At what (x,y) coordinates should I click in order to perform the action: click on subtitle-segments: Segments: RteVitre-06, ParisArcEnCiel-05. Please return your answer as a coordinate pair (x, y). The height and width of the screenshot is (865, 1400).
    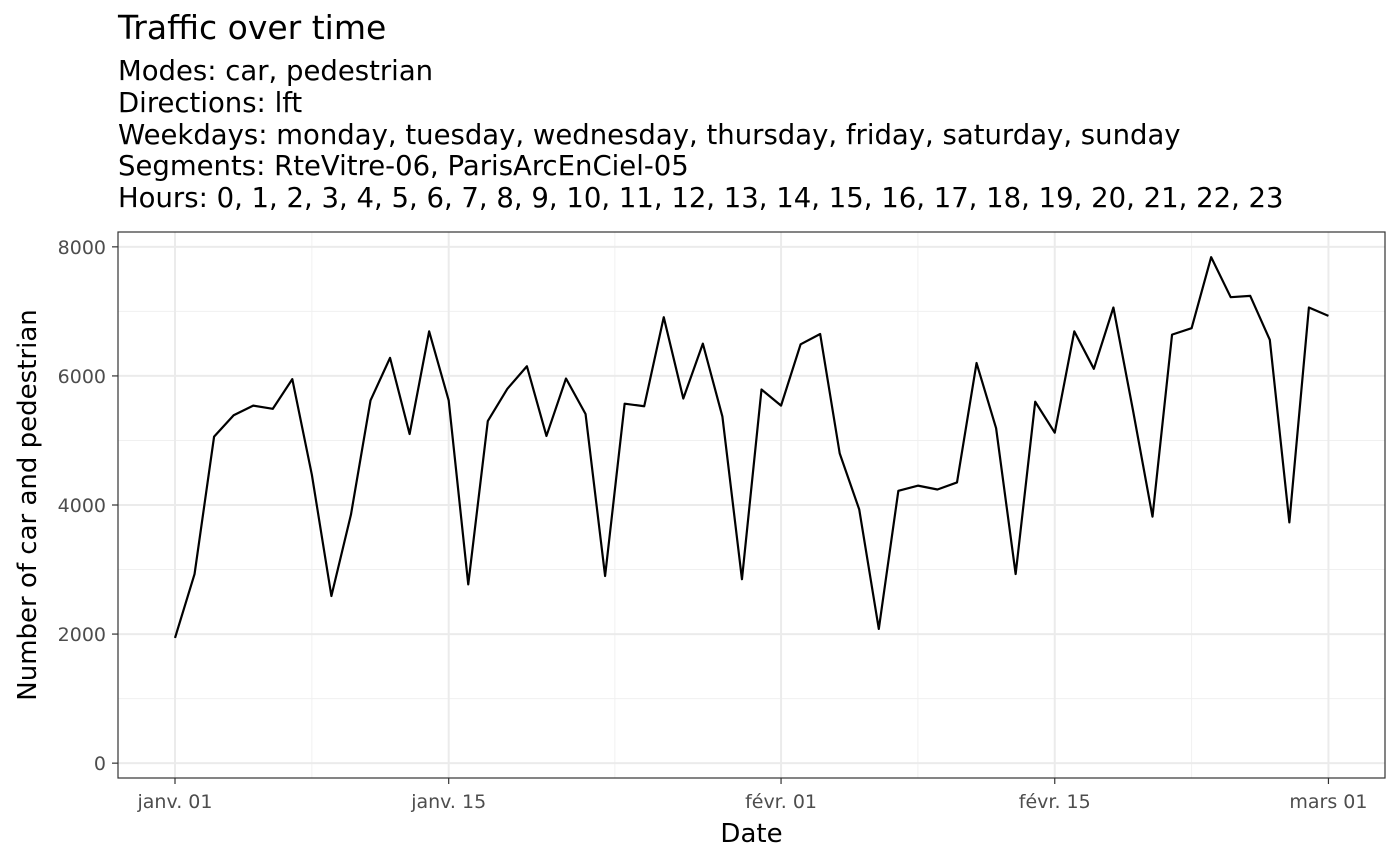
    Looking at the image, I should click on (403, 166).